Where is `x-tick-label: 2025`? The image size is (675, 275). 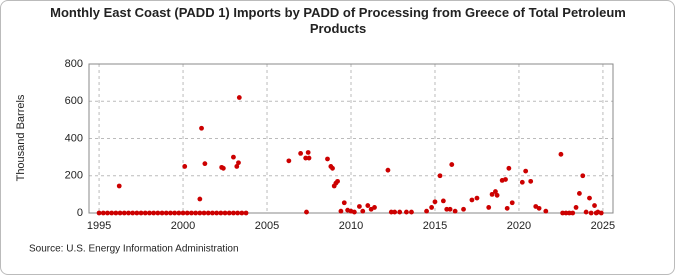
x-tick-label: 2025 is located at coordinates (603, 226).